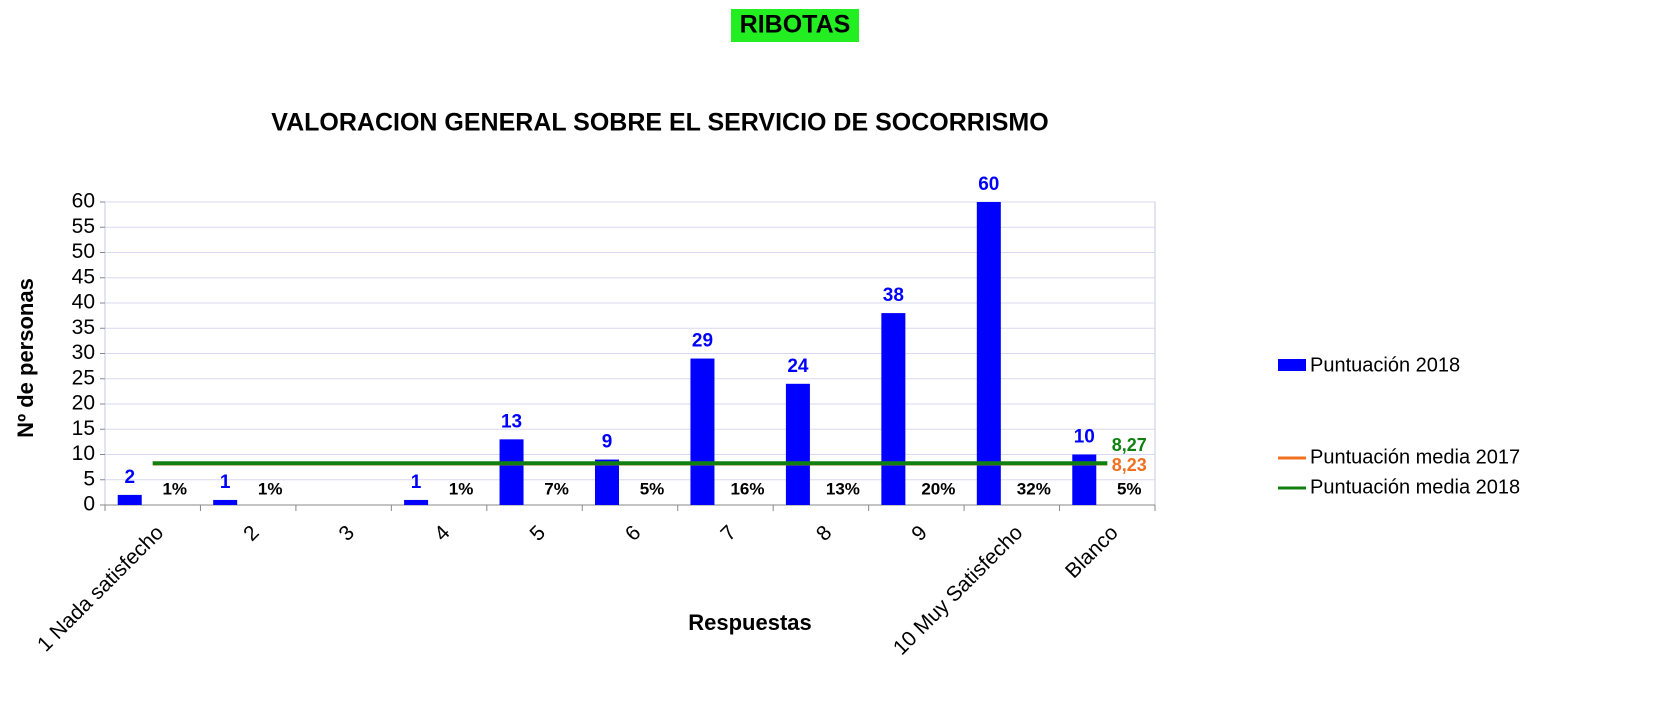 The image size is (1655, 718). I want to click on data-label: 2, so click(129, 477).